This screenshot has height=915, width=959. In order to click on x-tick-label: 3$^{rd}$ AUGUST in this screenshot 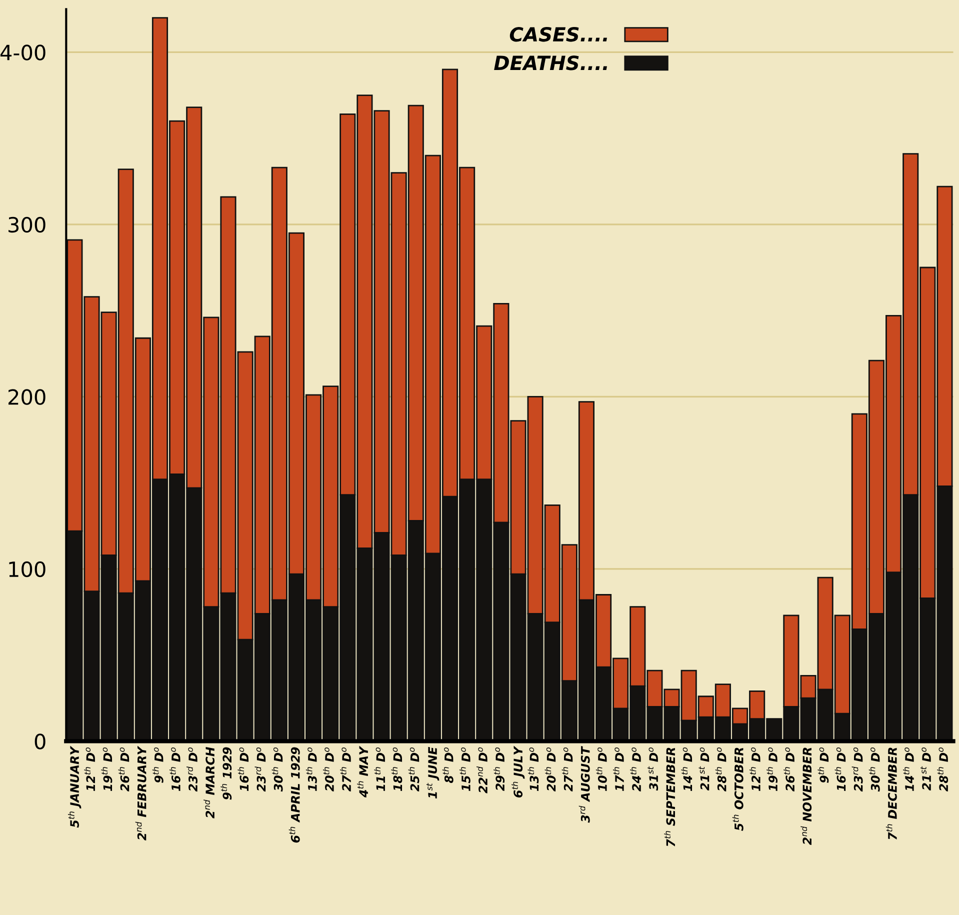, I will do `click(584, 784)`.